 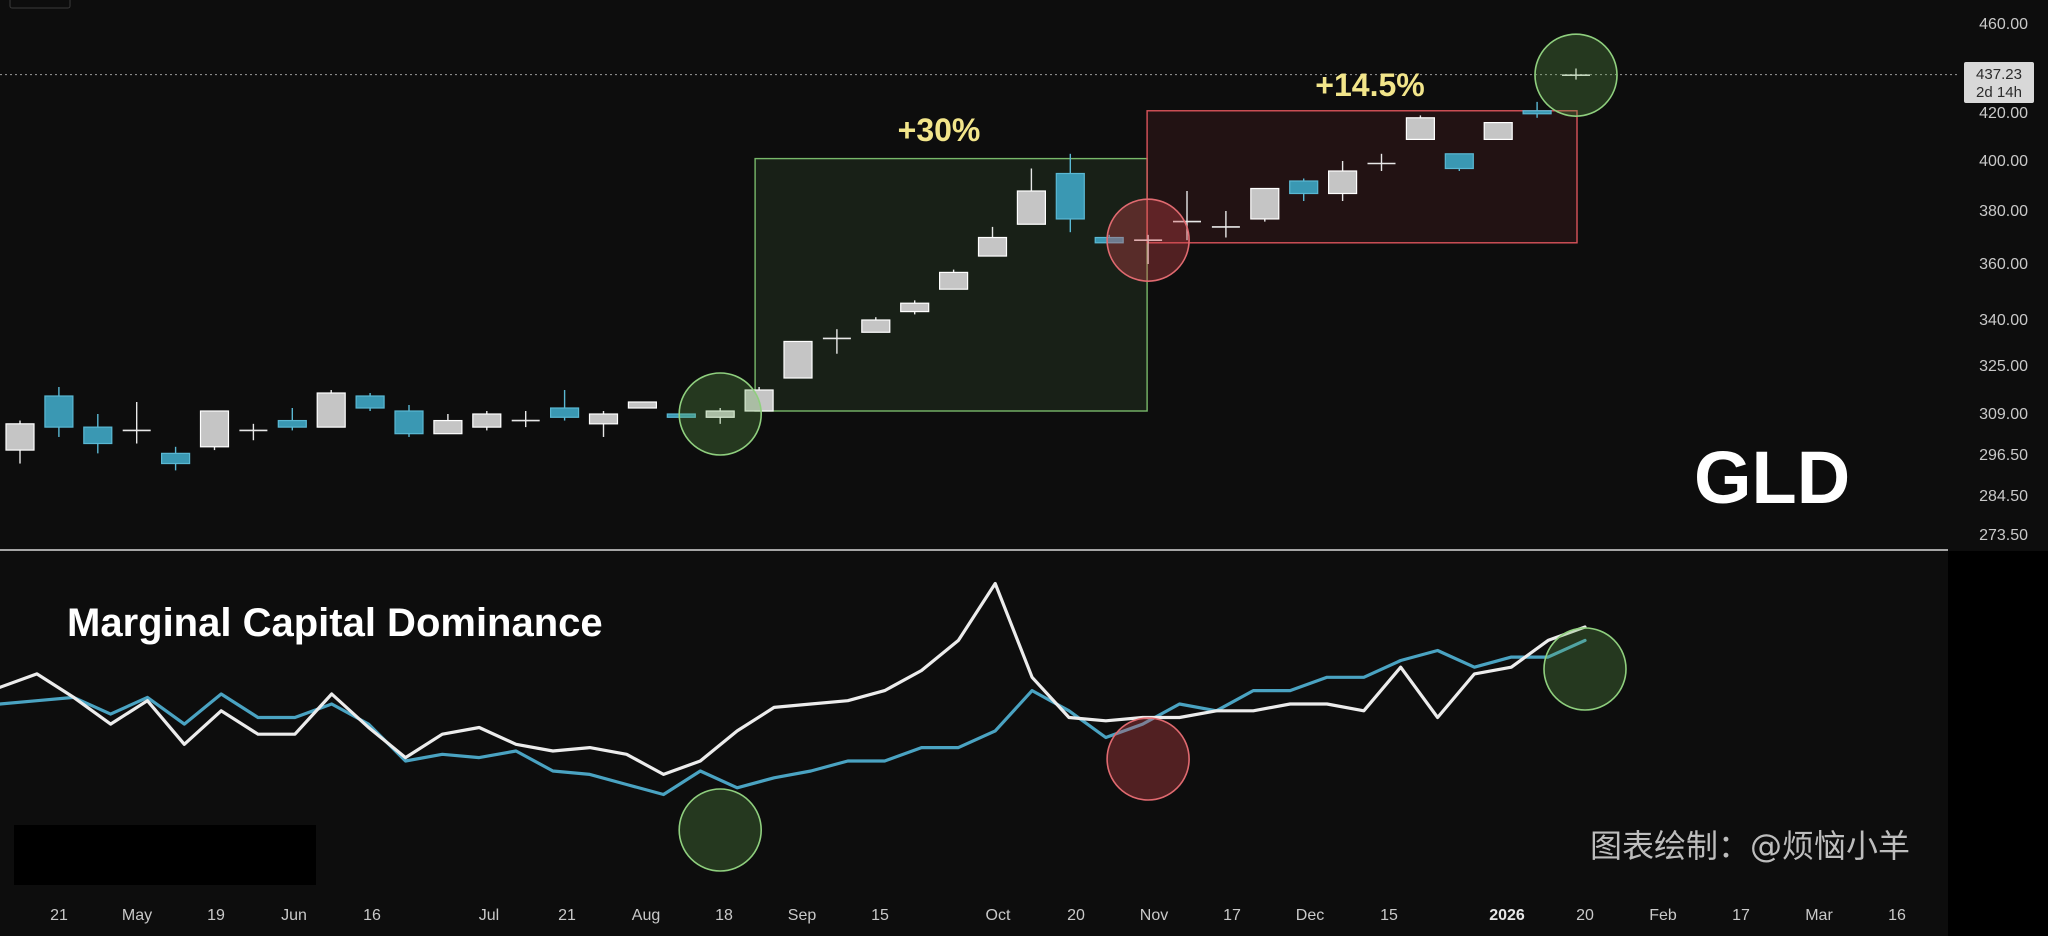 I want to click on gain-label-30: +30%, so click(x=939, y=130).